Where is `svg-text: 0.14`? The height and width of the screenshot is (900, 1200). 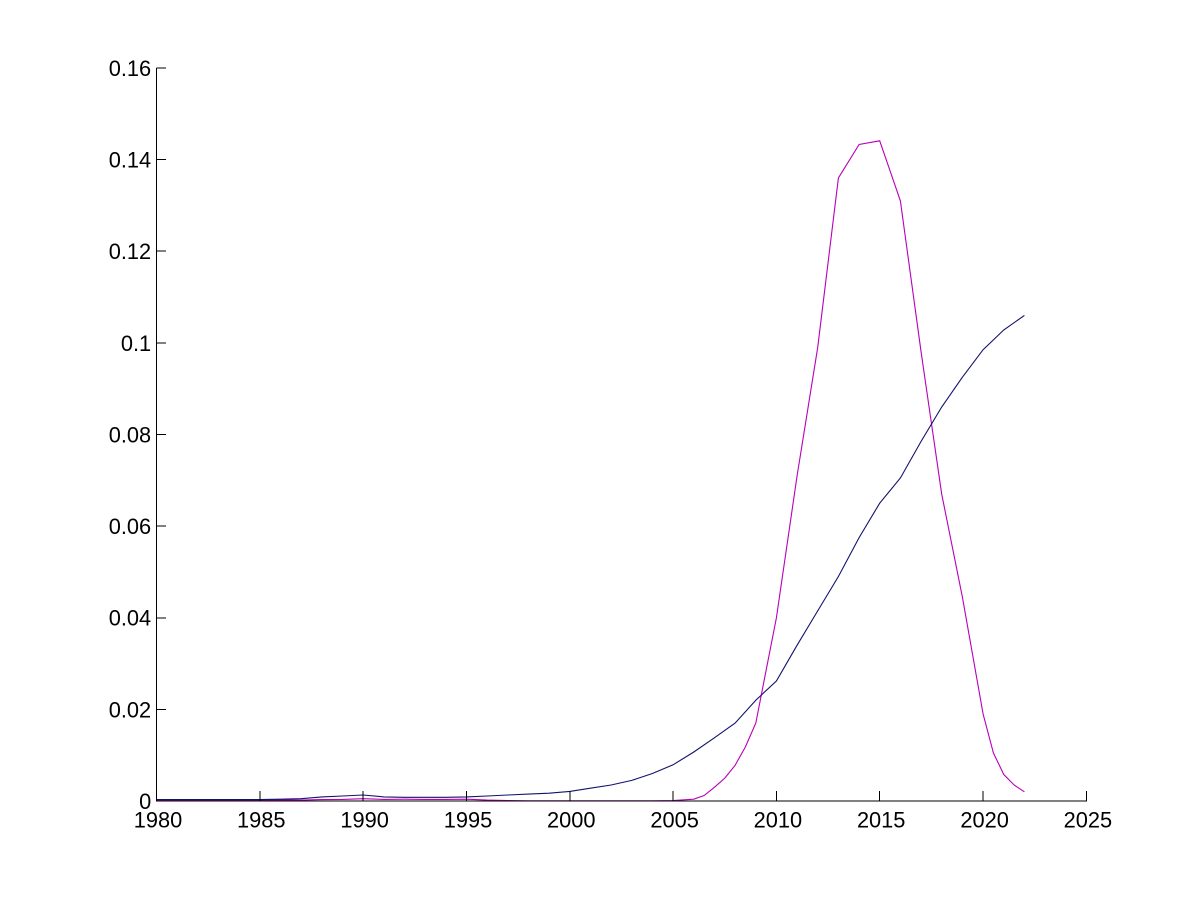
svg-text: 0.14 is located at coordinates (130, 160).